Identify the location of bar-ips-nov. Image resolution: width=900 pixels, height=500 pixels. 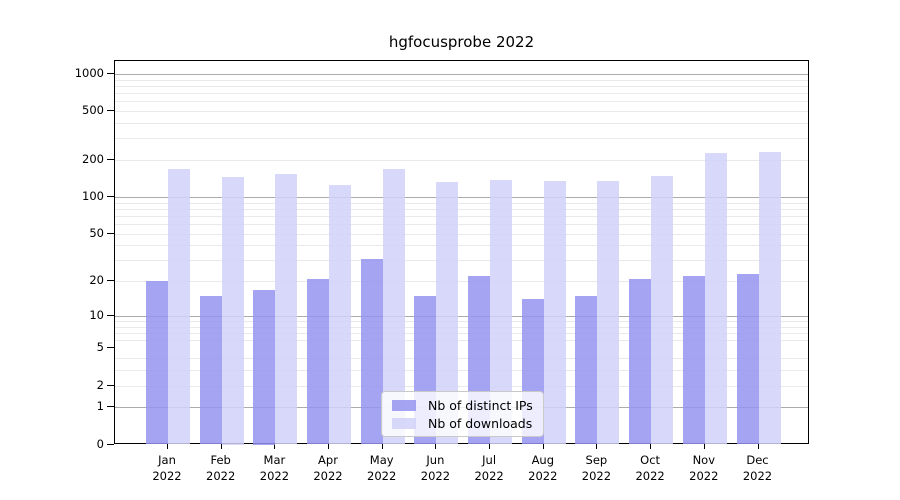
(693, 360).